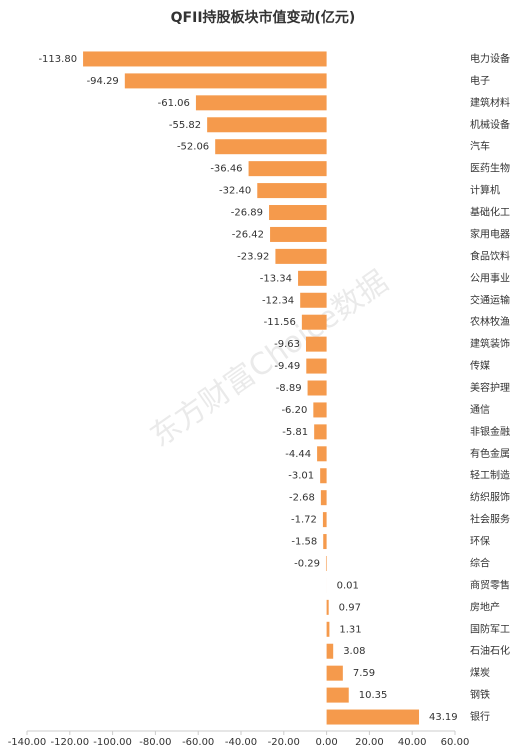  What do you see at coordinates (485, 606) in the screenshot?
I see `y-tick-label: 房地产` at bounding box center [485, 606].